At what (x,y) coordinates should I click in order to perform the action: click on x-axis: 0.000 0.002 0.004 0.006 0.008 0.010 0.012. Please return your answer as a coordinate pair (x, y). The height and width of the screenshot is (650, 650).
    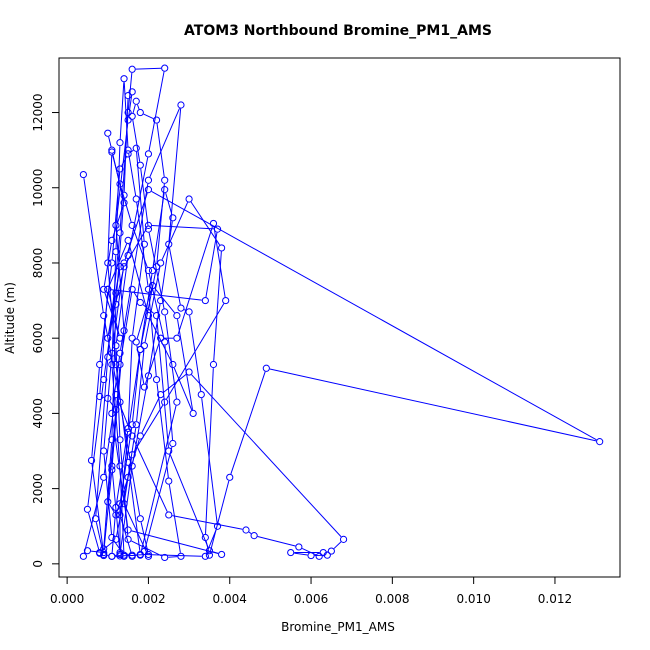
    Looking at the image, I should click on (311, 591).